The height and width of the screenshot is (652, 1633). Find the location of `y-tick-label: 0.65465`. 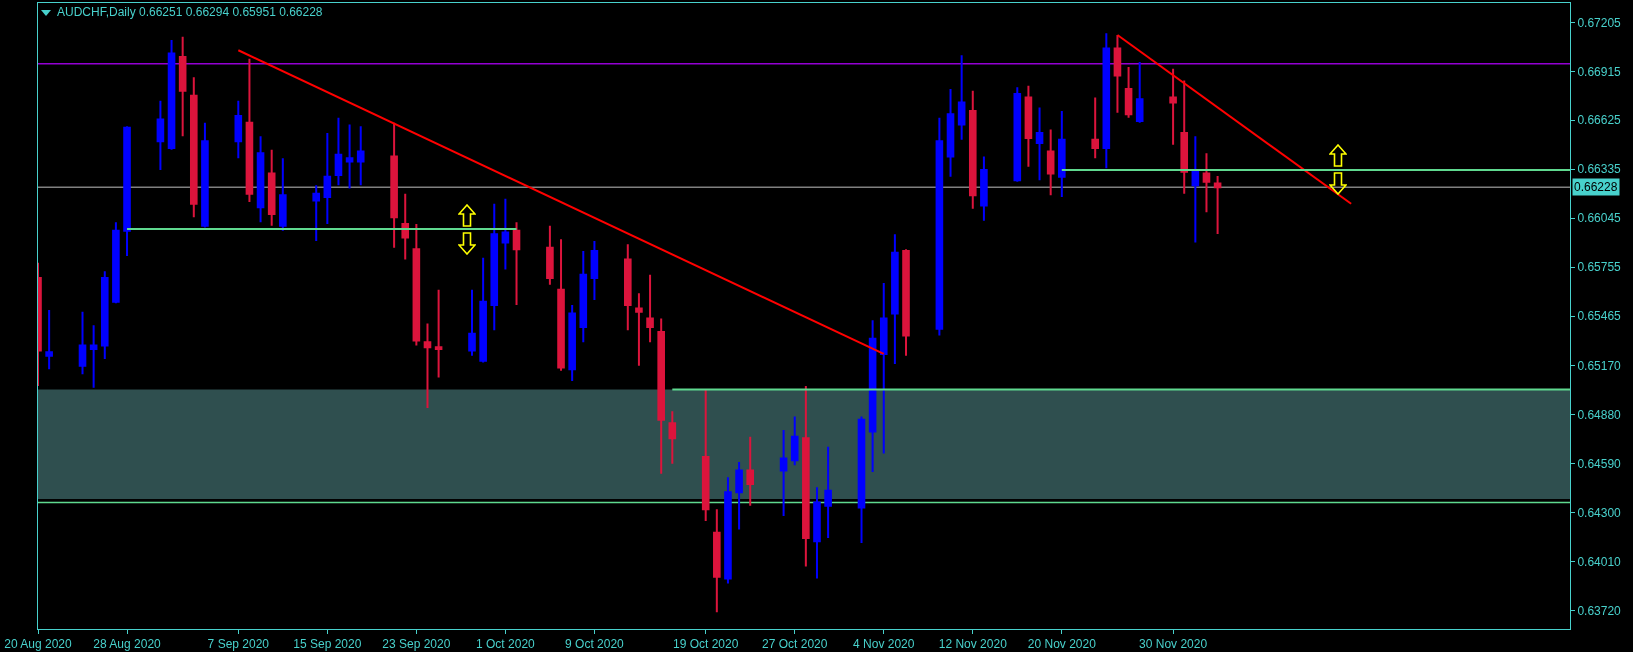

y-tick-label: 0.65465 is located at coordinates (1599, 316).